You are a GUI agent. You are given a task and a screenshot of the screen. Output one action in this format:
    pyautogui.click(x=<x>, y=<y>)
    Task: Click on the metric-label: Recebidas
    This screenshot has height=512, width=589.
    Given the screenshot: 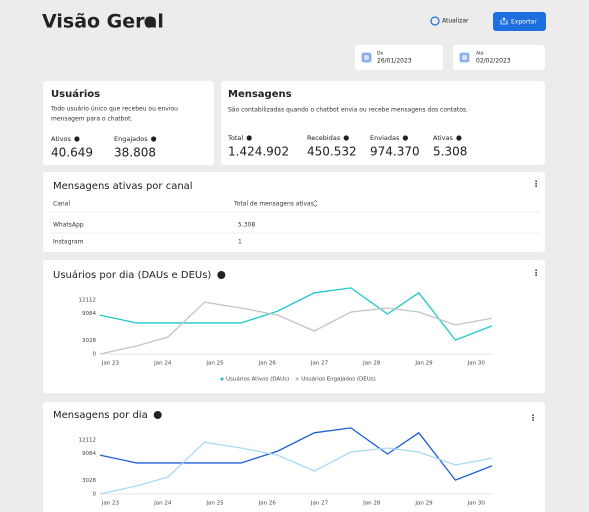 What is the action you would take?
    pyautogui.click(x=324, y=138)
    